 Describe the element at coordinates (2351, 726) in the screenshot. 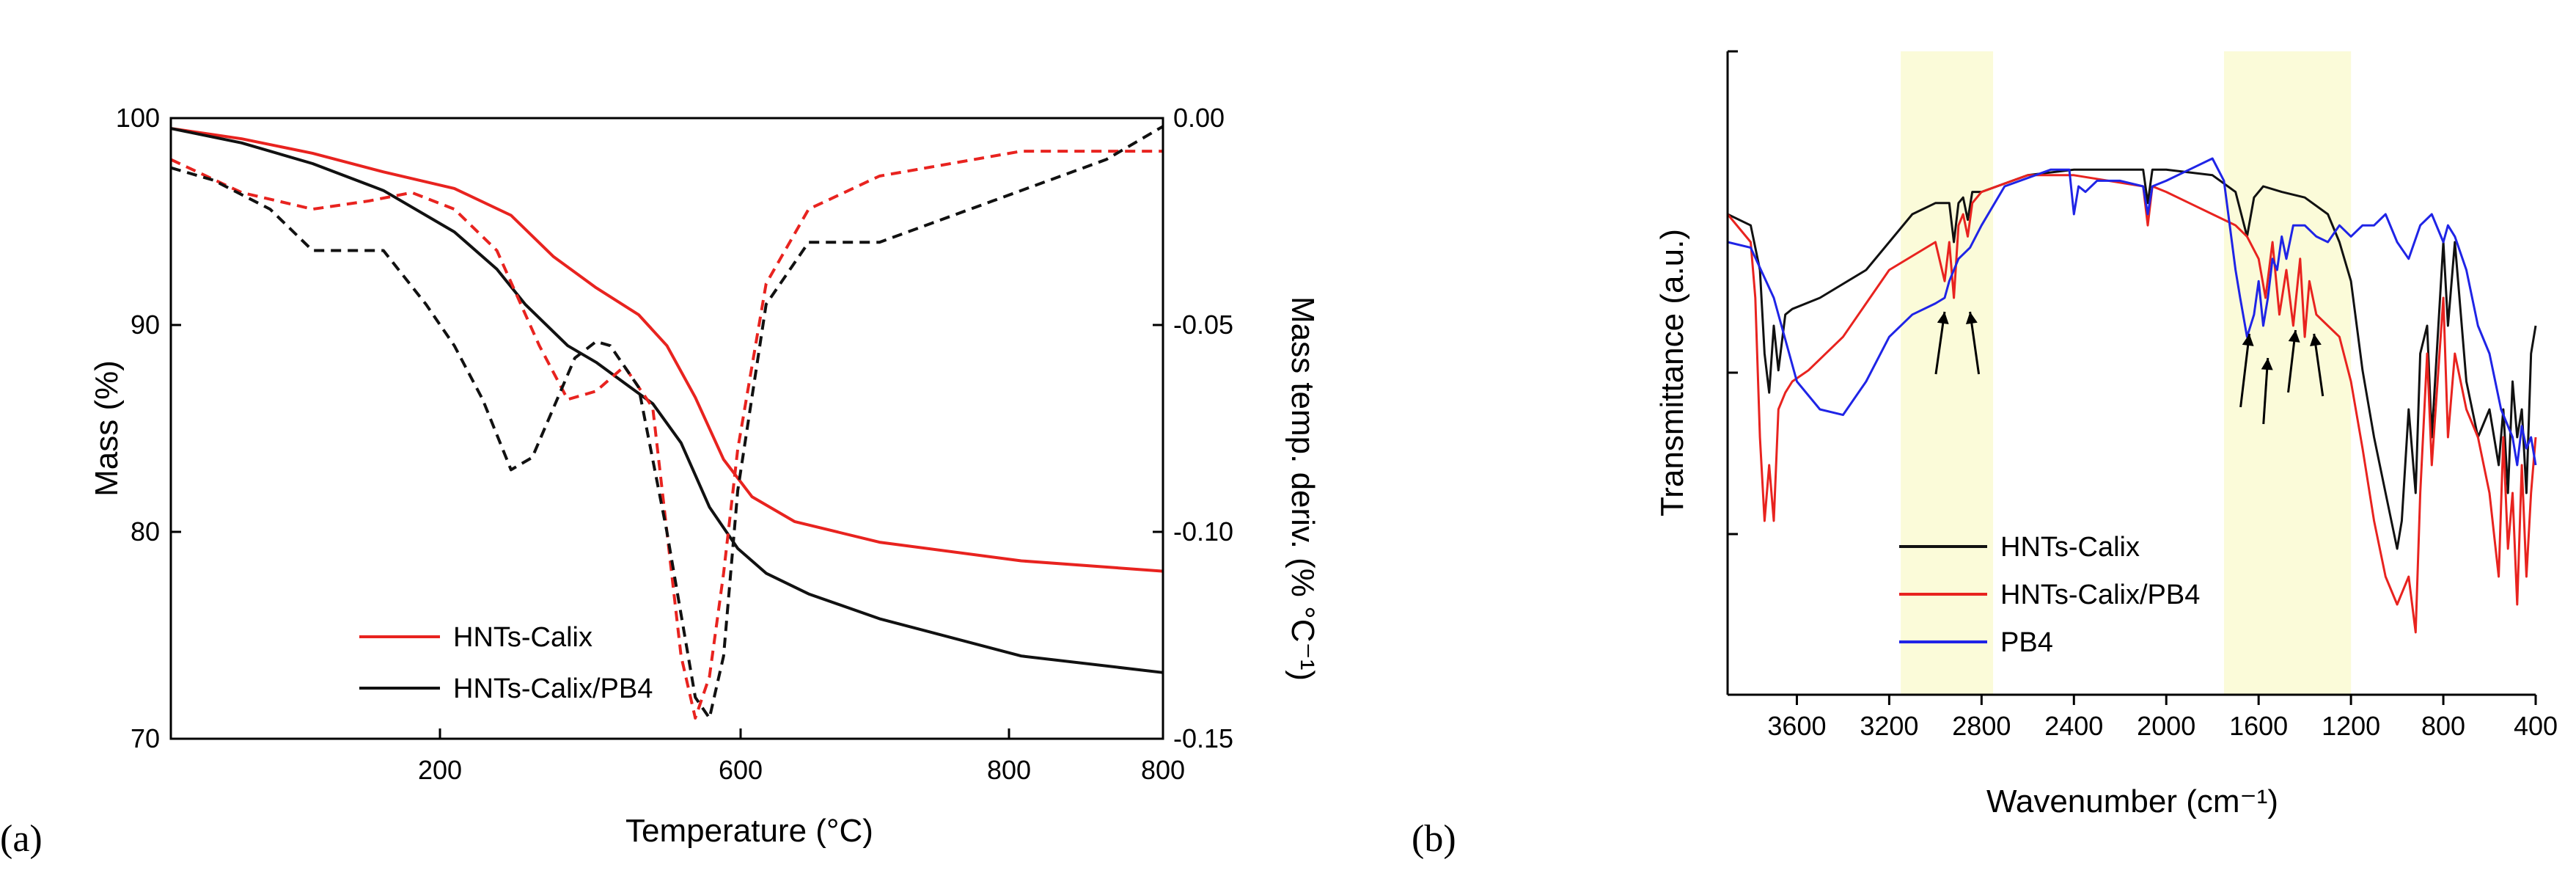

I see `chart-b-xtick-label: 1200` at that location.